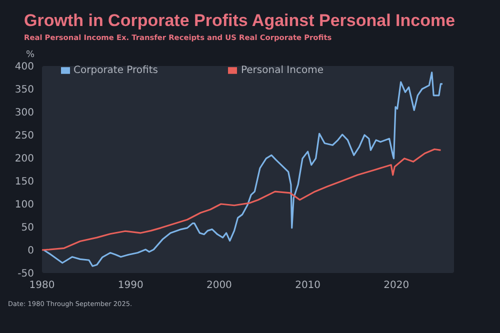  What do you see at coordinates (24, 159) in the screenshot?
I see `y-tick-label: 200` at bounding box center [24, 159].